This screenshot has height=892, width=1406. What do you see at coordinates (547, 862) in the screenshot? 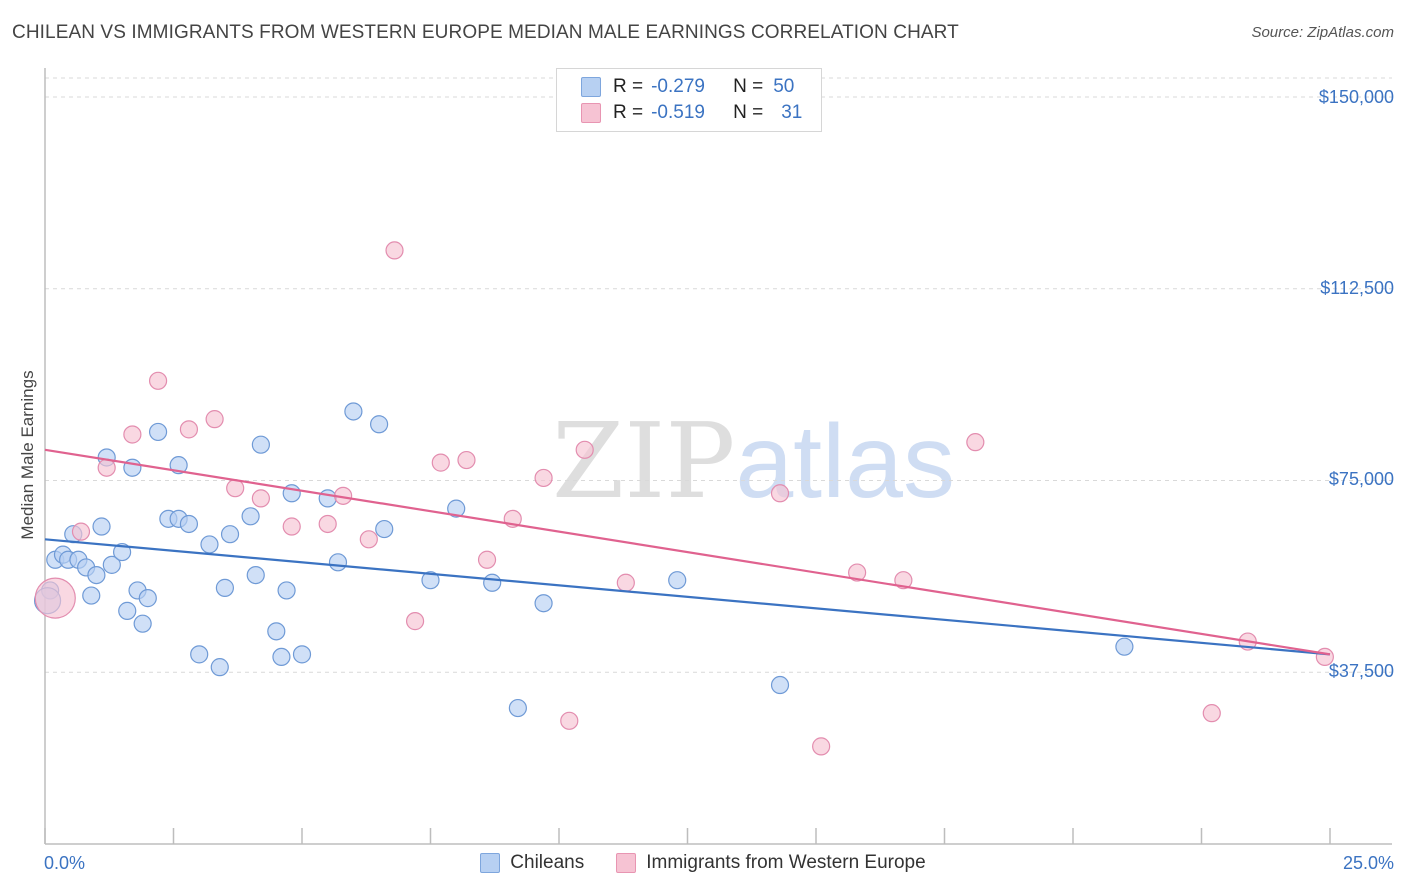
I see `series-label-chileans: Chileans` at bounding box center [547, 862].